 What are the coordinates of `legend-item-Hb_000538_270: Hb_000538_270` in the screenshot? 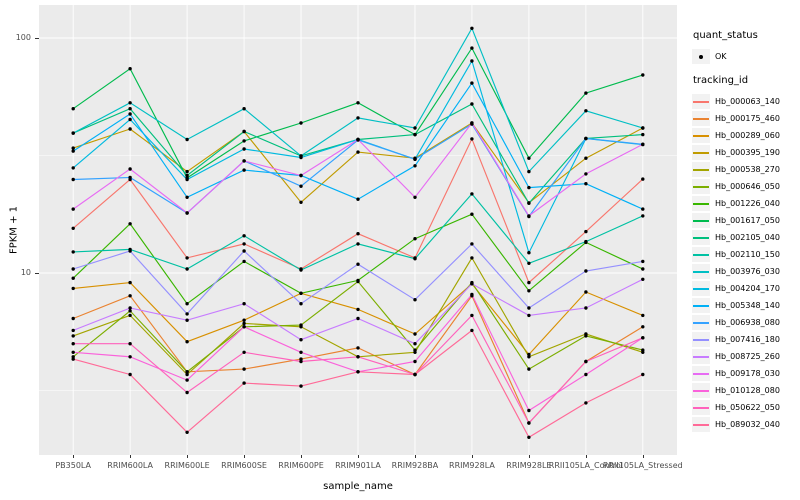 It's located at (736, 169).